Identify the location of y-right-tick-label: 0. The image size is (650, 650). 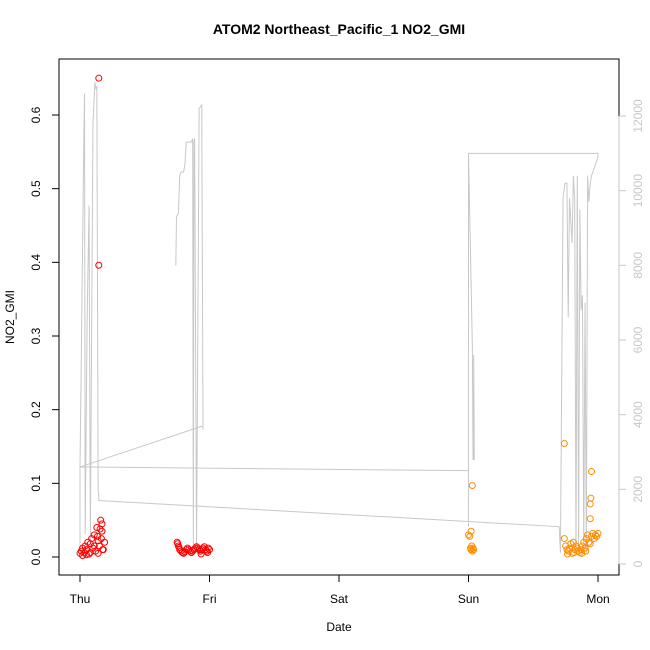
(638, 563).